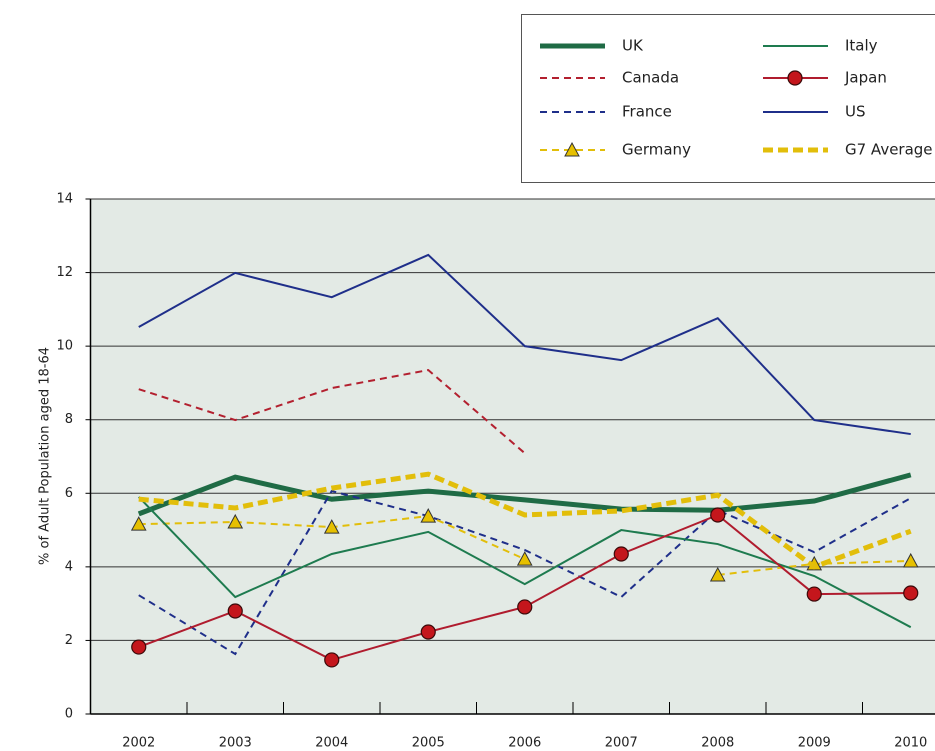 Image resolution: width=935 pixels, height=751 pixels. What do you see at coordinates (814, 743) in the screenshot?
I see `x-tick-label: 2009` at bounding box center [814, 743].